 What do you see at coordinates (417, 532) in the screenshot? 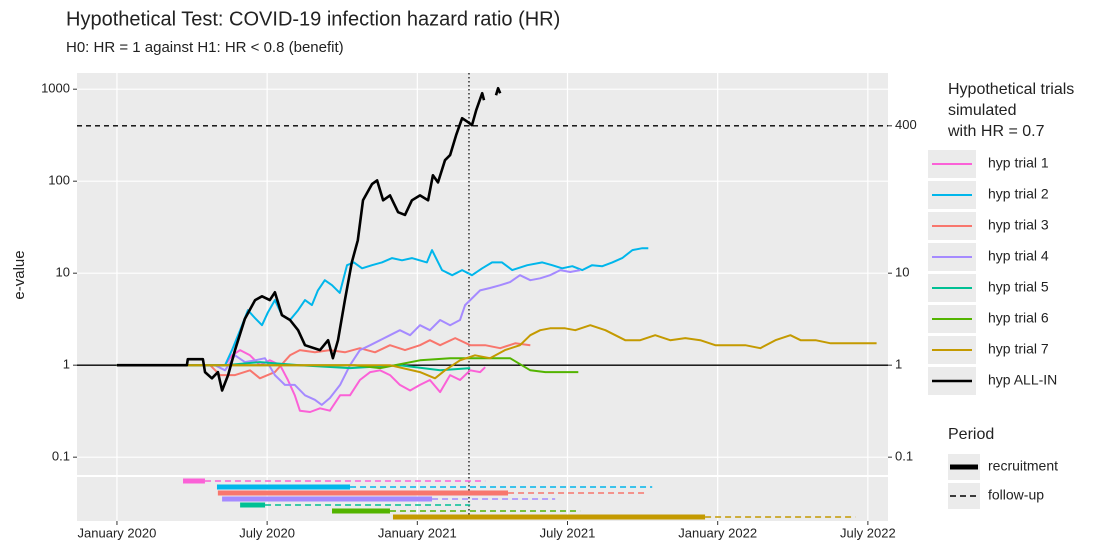
I see `x-tick-label: January 2021` at bounding box center [417, 532].